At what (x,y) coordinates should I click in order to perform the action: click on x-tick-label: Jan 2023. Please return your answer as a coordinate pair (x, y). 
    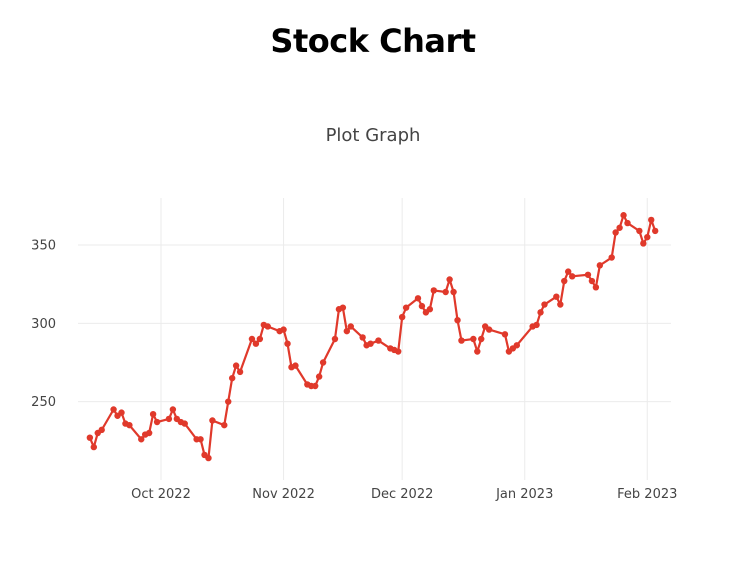
    Looking at the image, I should click on (524, 494).